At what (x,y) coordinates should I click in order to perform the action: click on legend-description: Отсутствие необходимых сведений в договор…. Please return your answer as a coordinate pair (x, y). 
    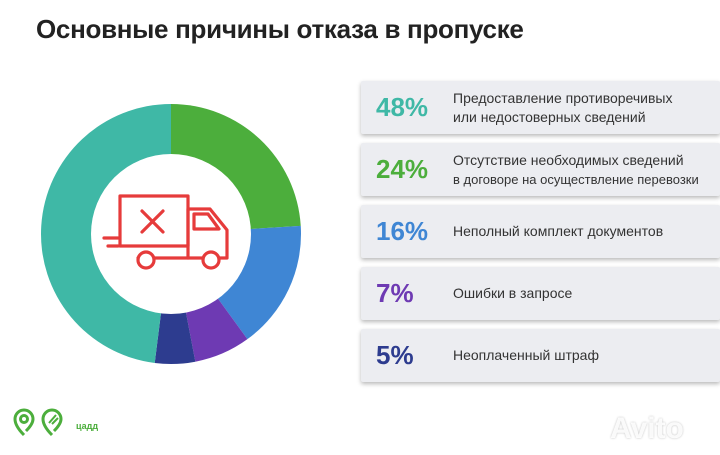
    Looking at the image, I should click on (586, 169).